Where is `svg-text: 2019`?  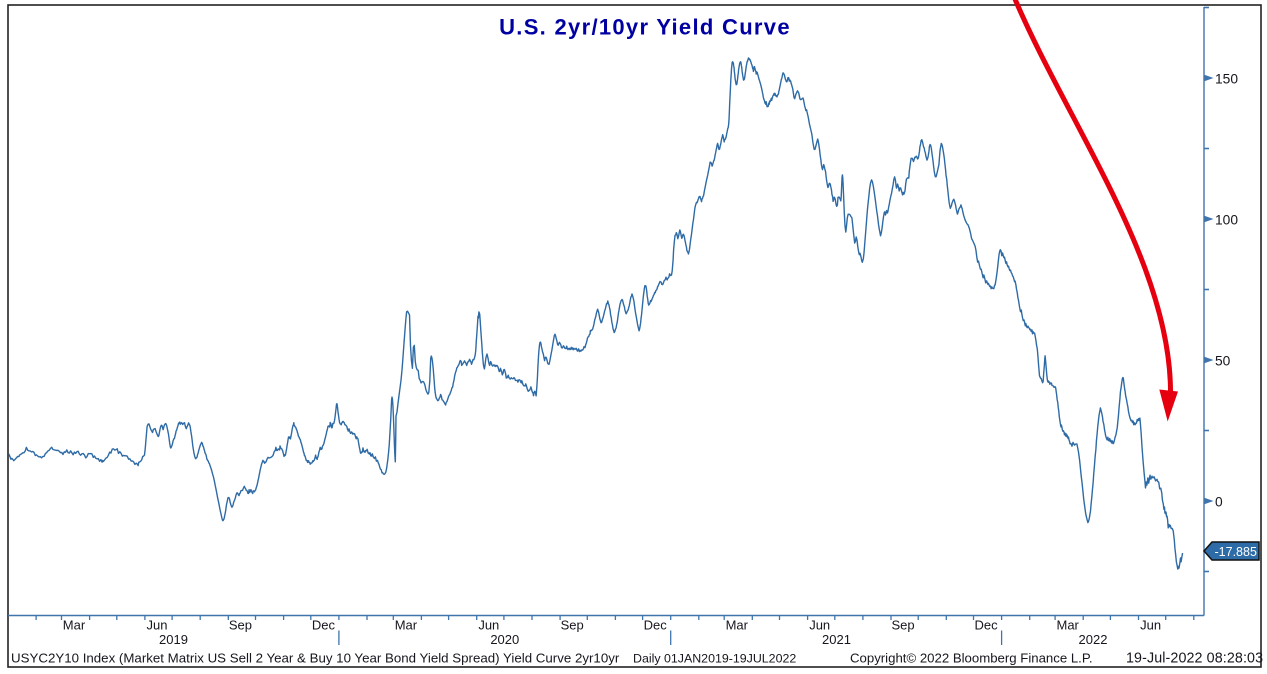 svg-text: 2019 is located at coordinates (173, 639).